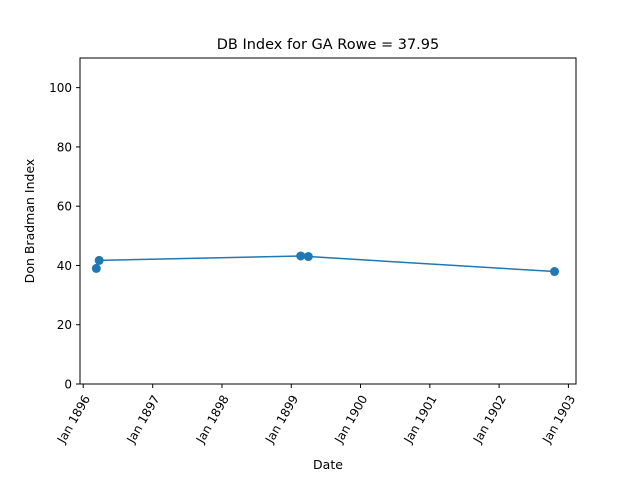 The width and height of the screenshot is (640, 480). Describe the element at coordinates (64, 266) in the screenshot. I see `y-tick-label: 40` at that location.